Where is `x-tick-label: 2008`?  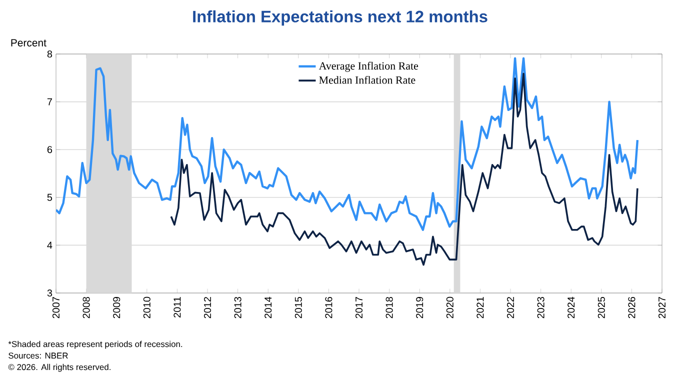 x-tick-label: 2008 is located at coordinates (86, 307).